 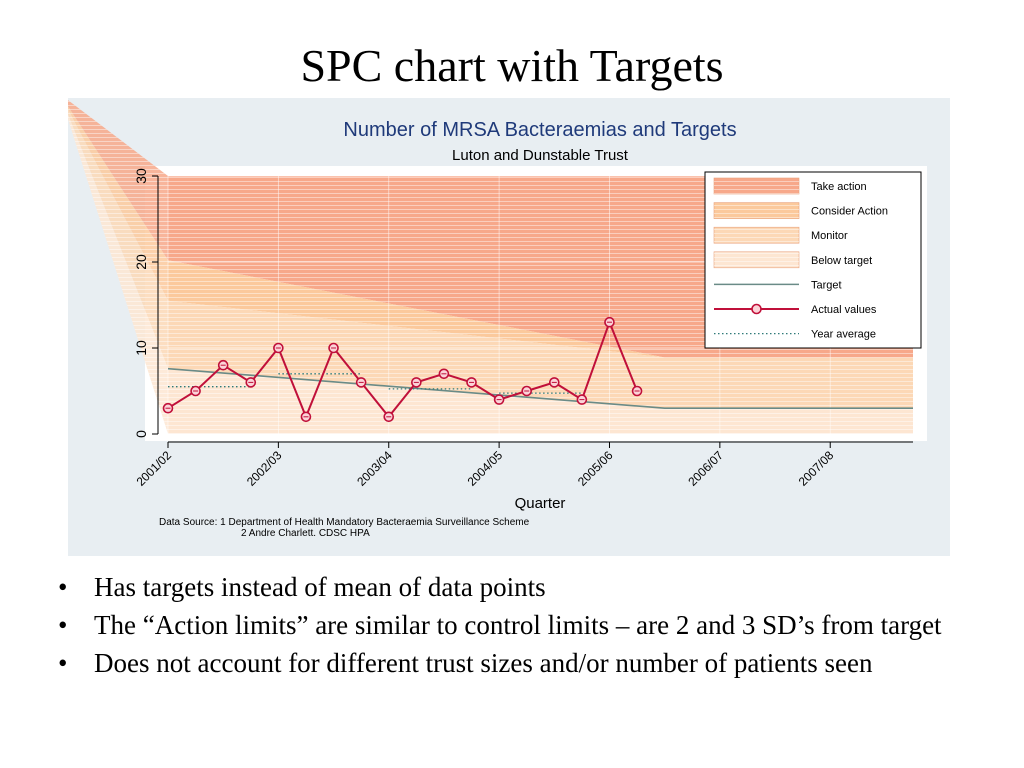 I want to click on chart-subtitle: Luton and Dunstable Trust, so click(x=540, y=155).